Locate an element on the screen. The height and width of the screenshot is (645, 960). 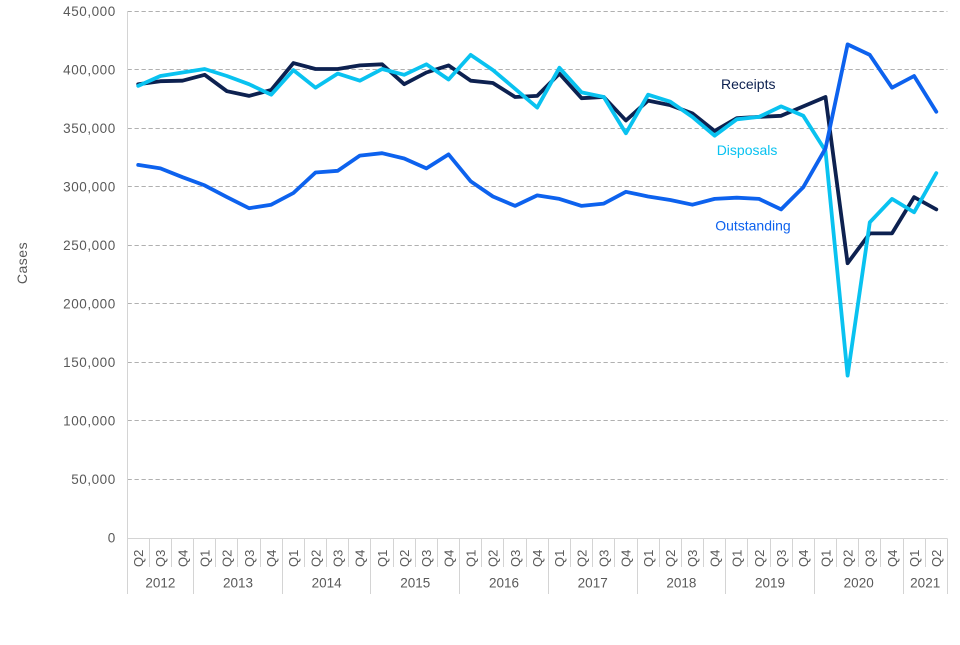
svg-text: 350,000 is located at coordinates (89, 128).